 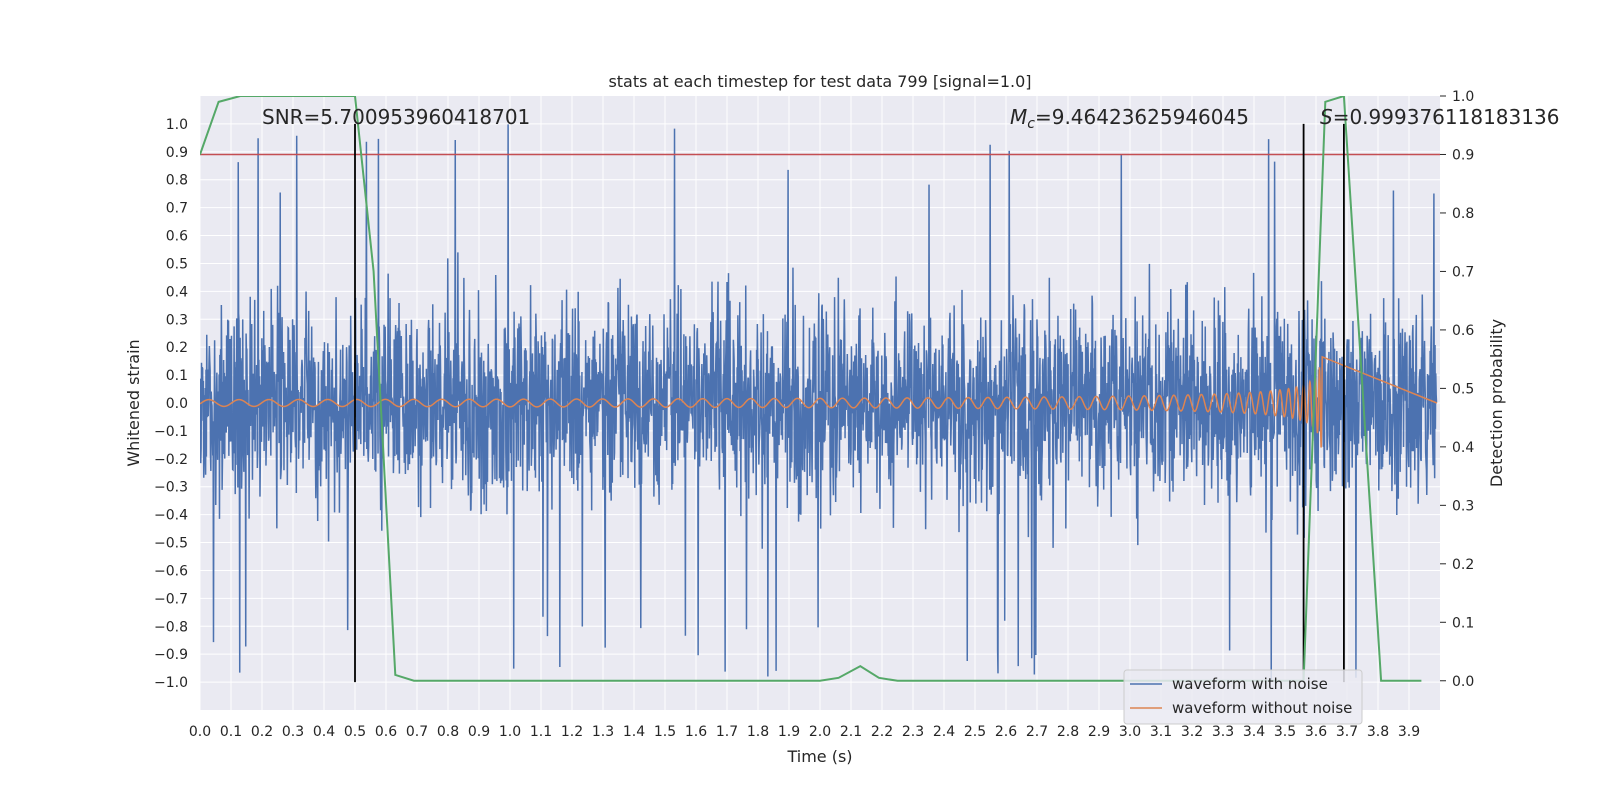 What do you see at coordinates (1037, 732) in the screenshot?
I see `x-tick-label: 2.7` at bounding box center [1037, 732].